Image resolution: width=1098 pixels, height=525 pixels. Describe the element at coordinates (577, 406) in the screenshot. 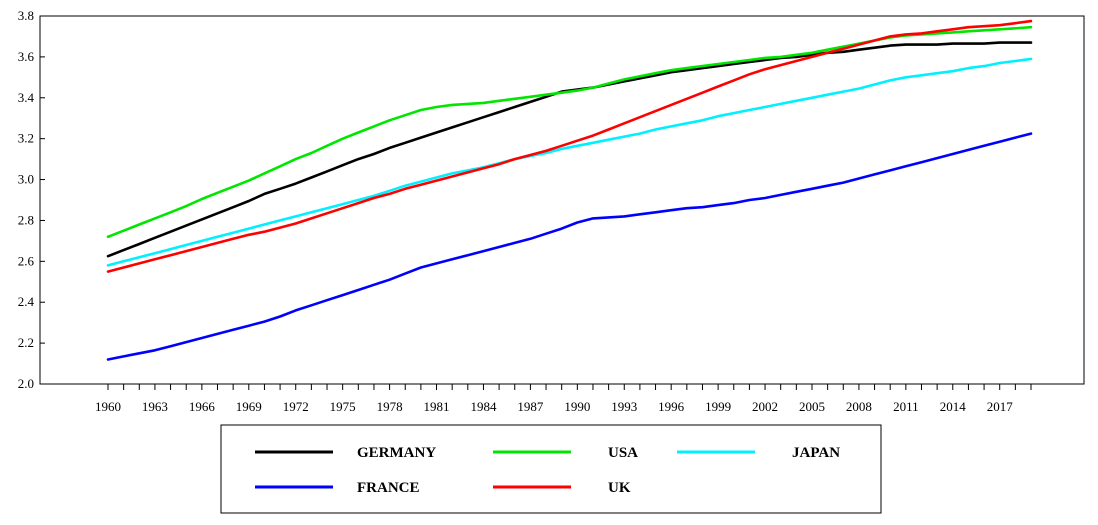

I see `x-tick-label: 1990` at that location.